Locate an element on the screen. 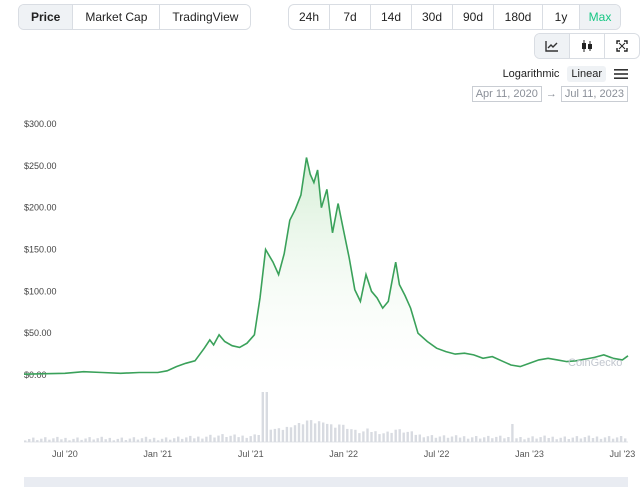 The height and width of the screenshot is (487, 640). x-tick-label: Jul '23 is located at coordinates (623, 454).